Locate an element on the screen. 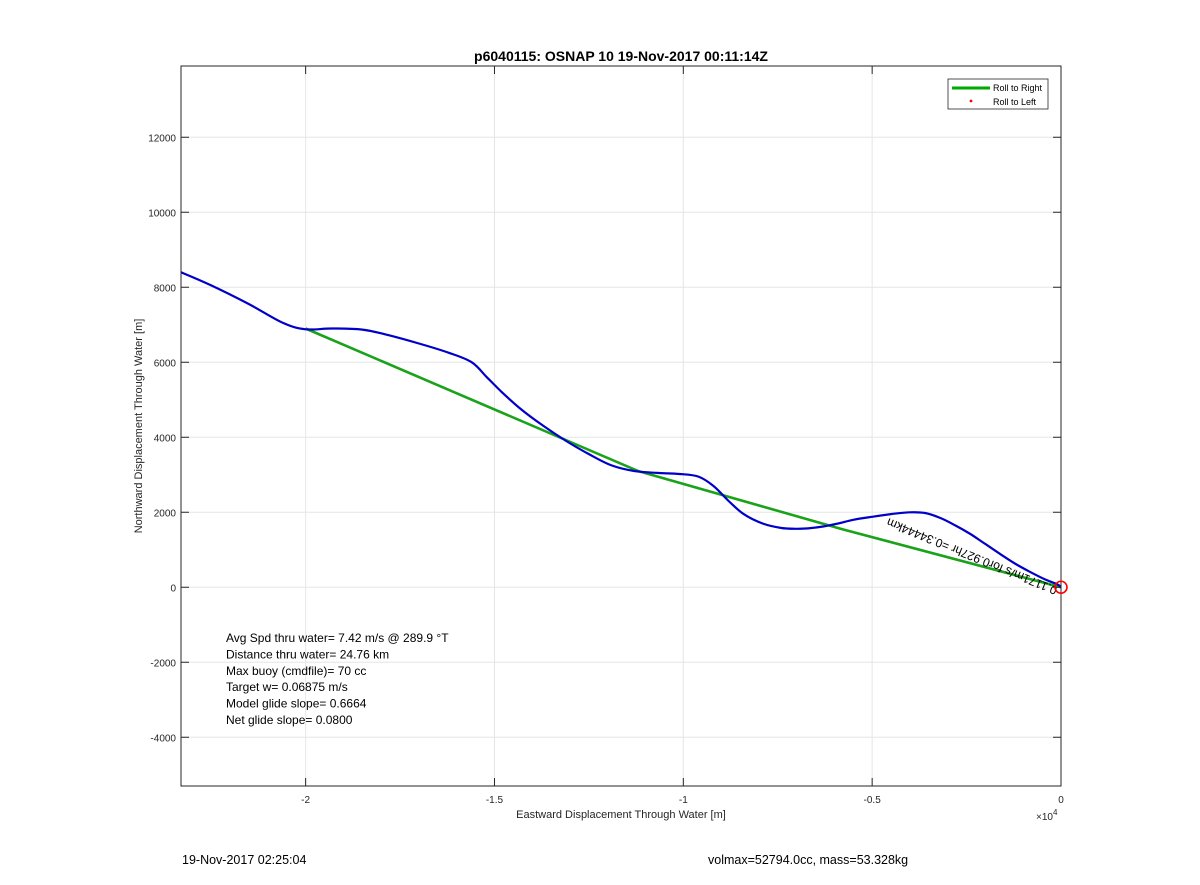 The width and height of the screenshot is (1200, 885). y-tick-label: 2000 is located at coordinates (165, 513).